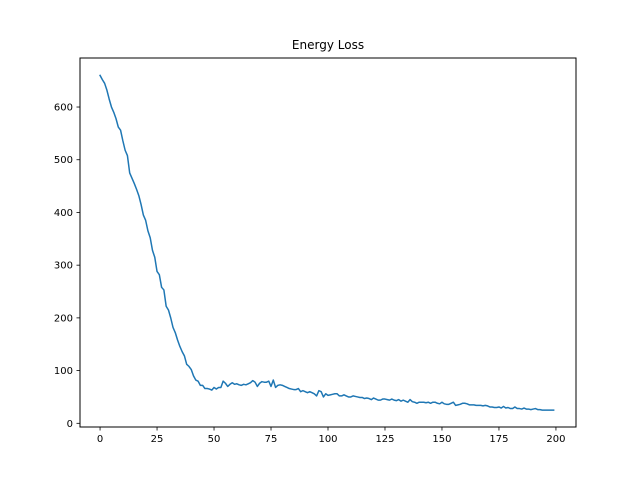 The image size is (640, 480). Describe the element at coordinates (63, 318) in the screenshot. I see `y-tick-label-2: 200` at that location.